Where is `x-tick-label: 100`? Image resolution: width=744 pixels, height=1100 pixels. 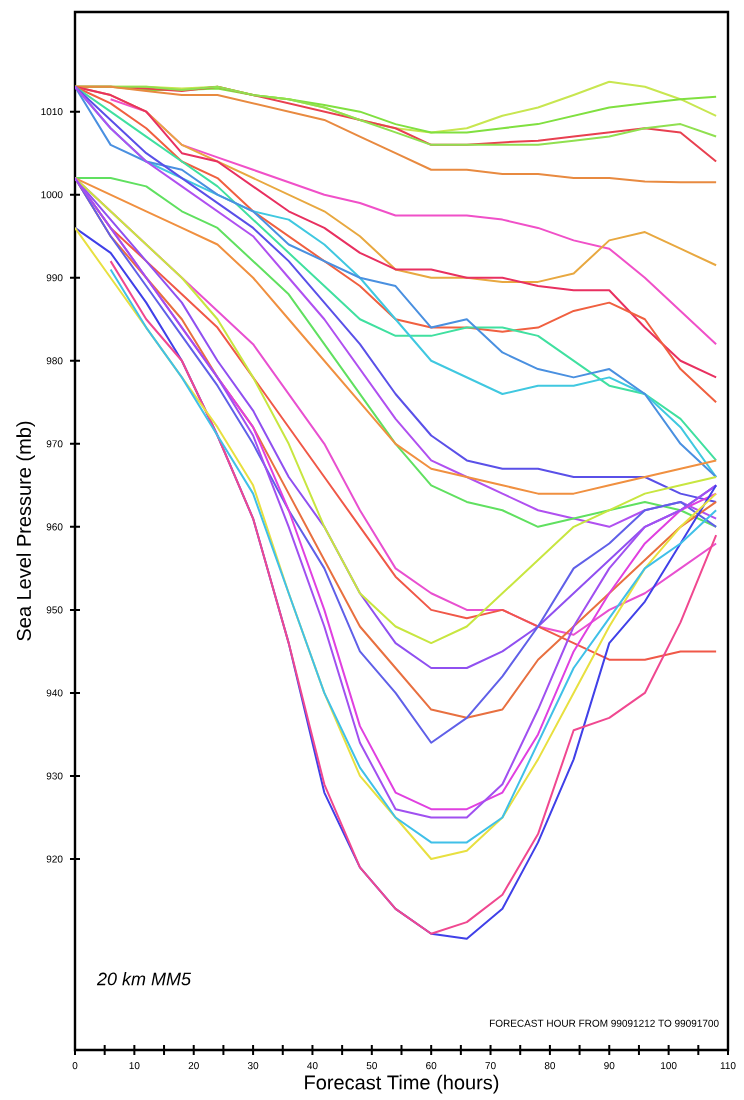
x-tick-label: 100 is located at coordinates (669, 1066).